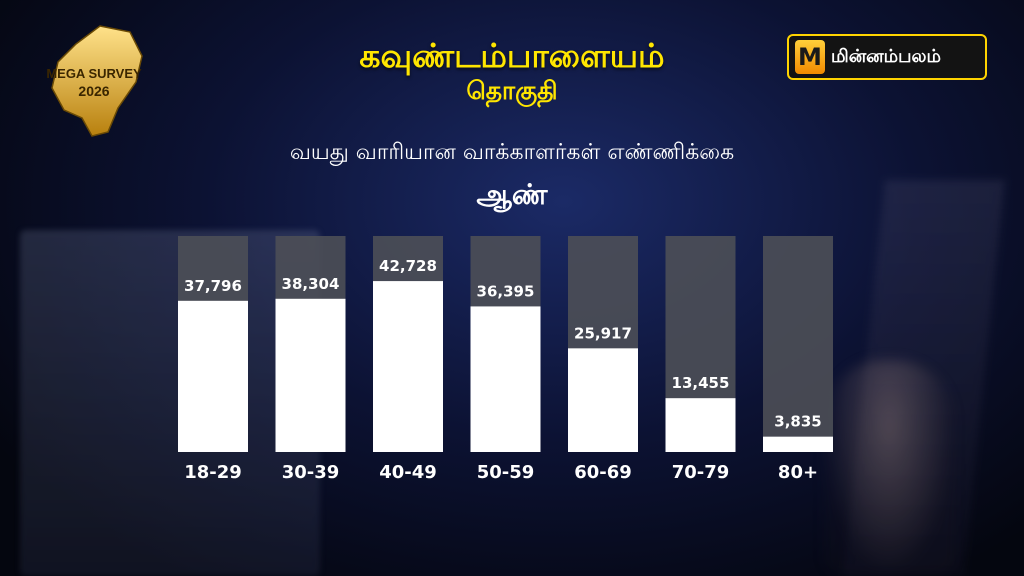 The image size is (1024, 576). I want to click on bar-80+, so click(798, 444).